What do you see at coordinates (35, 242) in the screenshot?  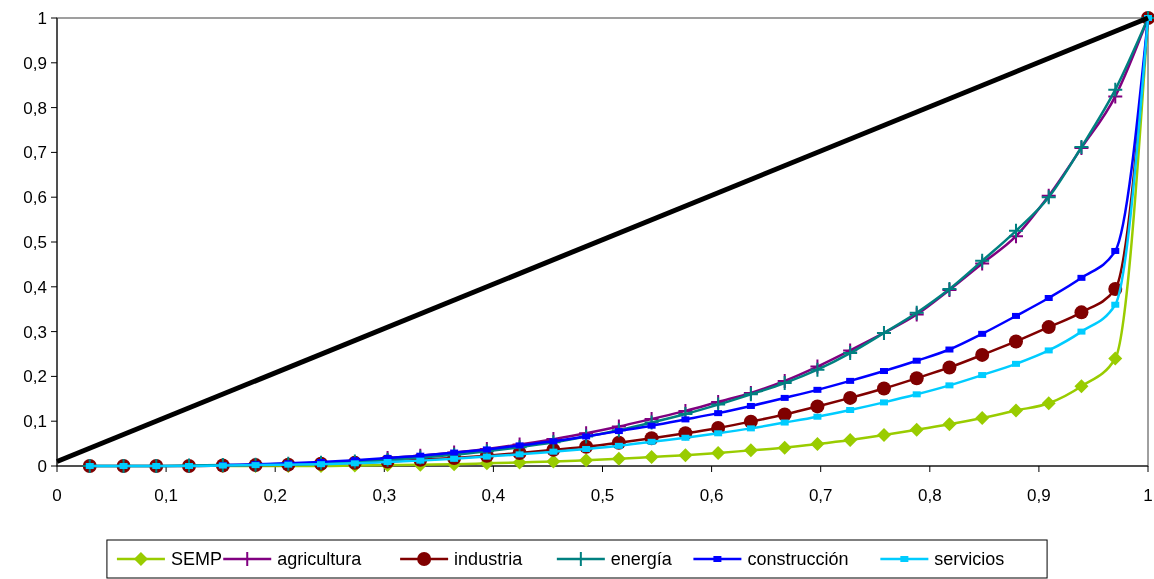 I see `y-tick-label: 0,5` at bounding box center [35, 242].